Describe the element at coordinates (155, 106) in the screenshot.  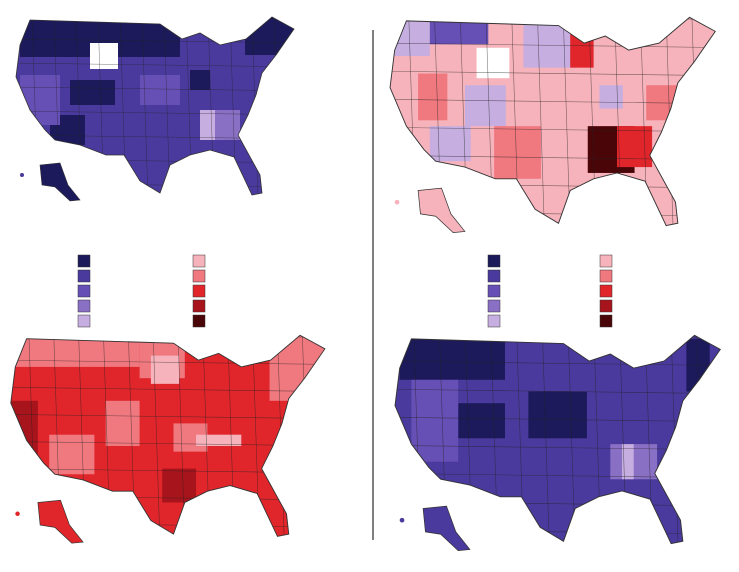
I see `country-outline` at that location.